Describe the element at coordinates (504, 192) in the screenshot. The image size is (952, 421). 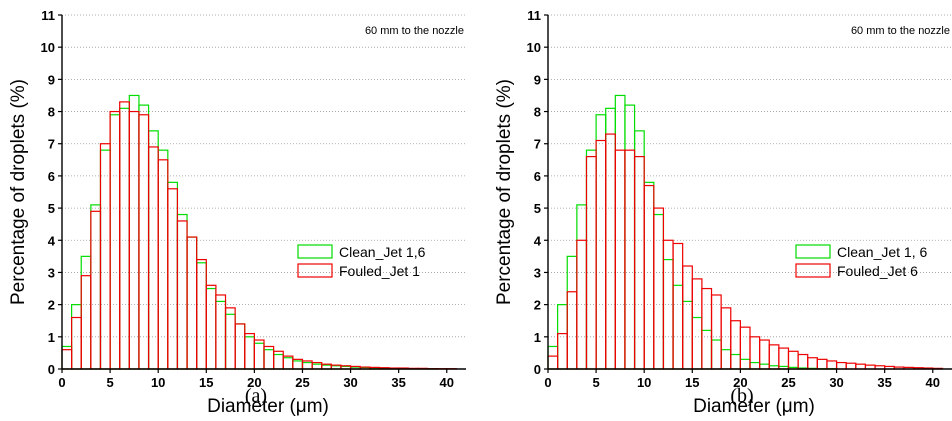
I see `y-axis-label: Percentage of droplets (%)` at that location.